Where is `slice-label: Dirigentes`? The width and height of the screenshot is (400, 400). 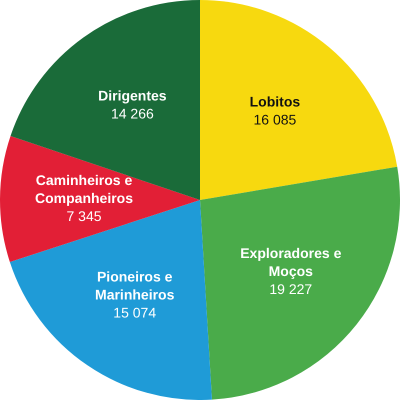 slice-label: Dirigentes is located at coordinates (132, 96).